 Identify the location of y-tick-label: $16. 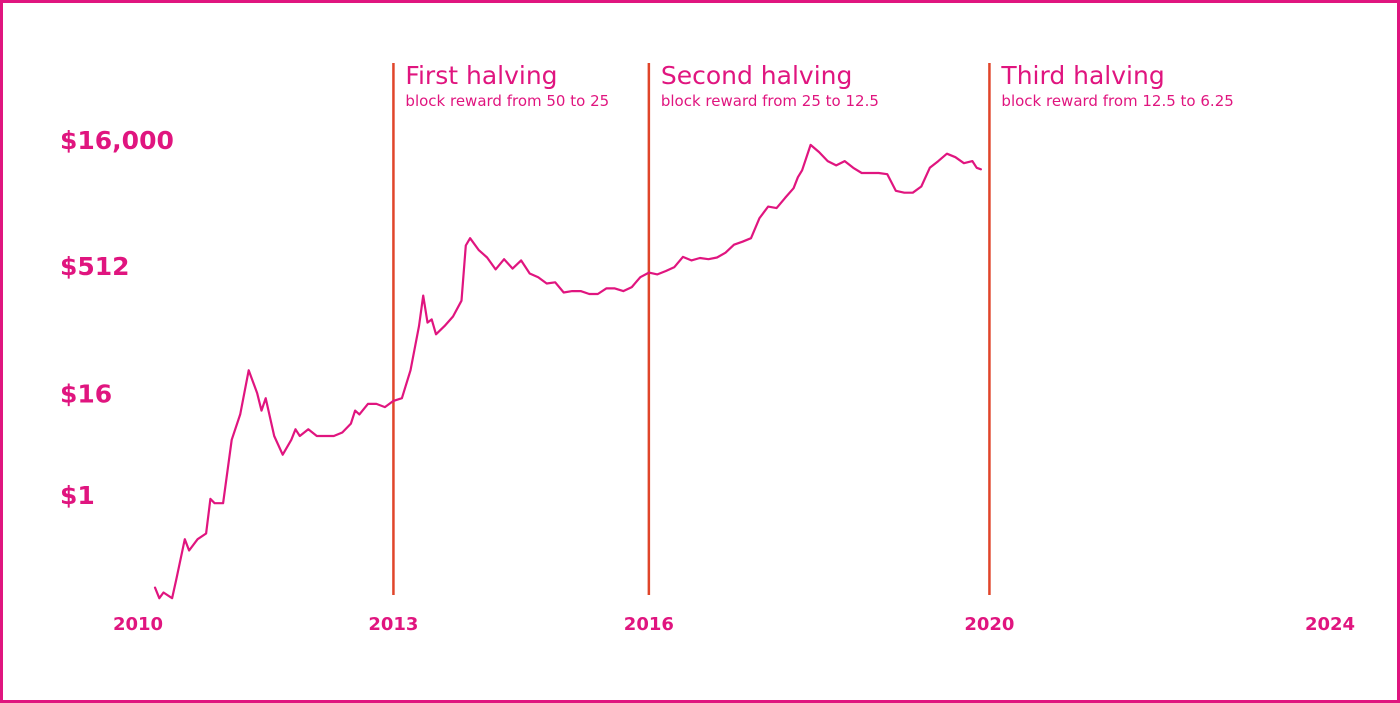
(86, 393).